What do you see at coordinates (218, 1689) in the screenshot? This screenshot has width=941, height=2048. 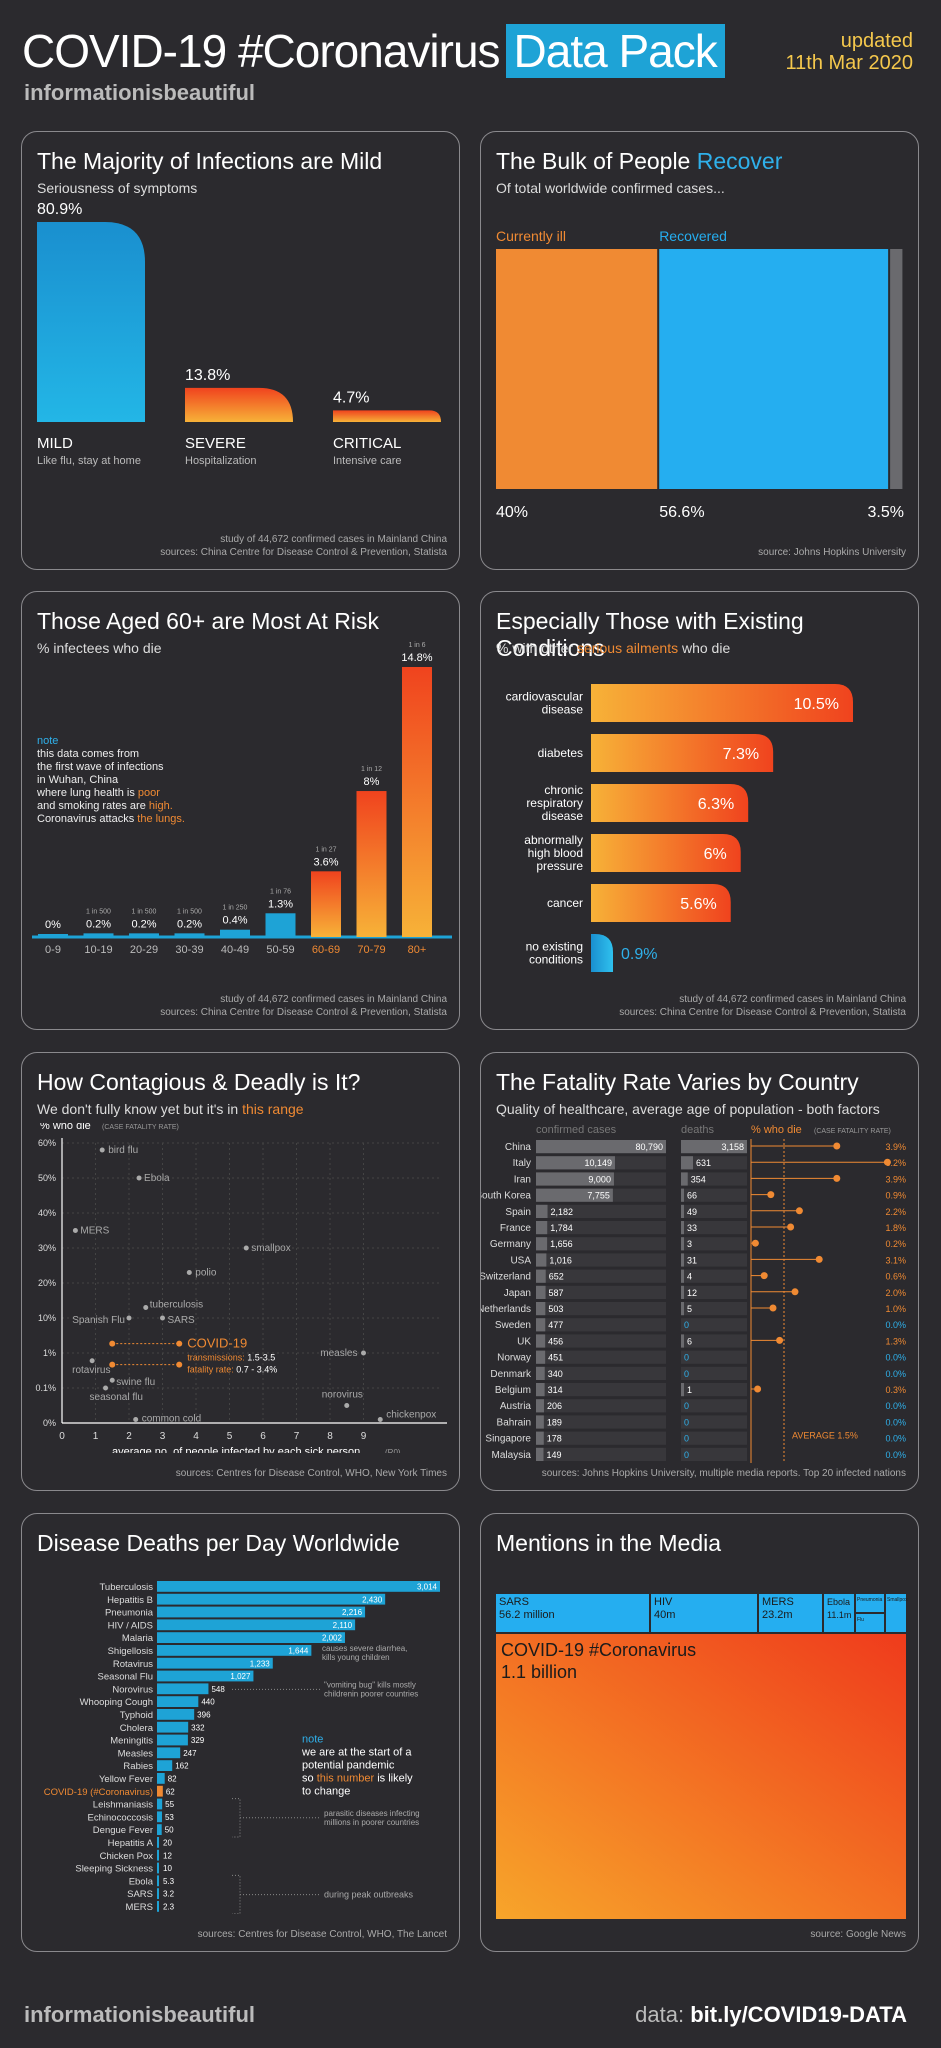 I see `value-label: 548` at bounding box center [218, 1689].